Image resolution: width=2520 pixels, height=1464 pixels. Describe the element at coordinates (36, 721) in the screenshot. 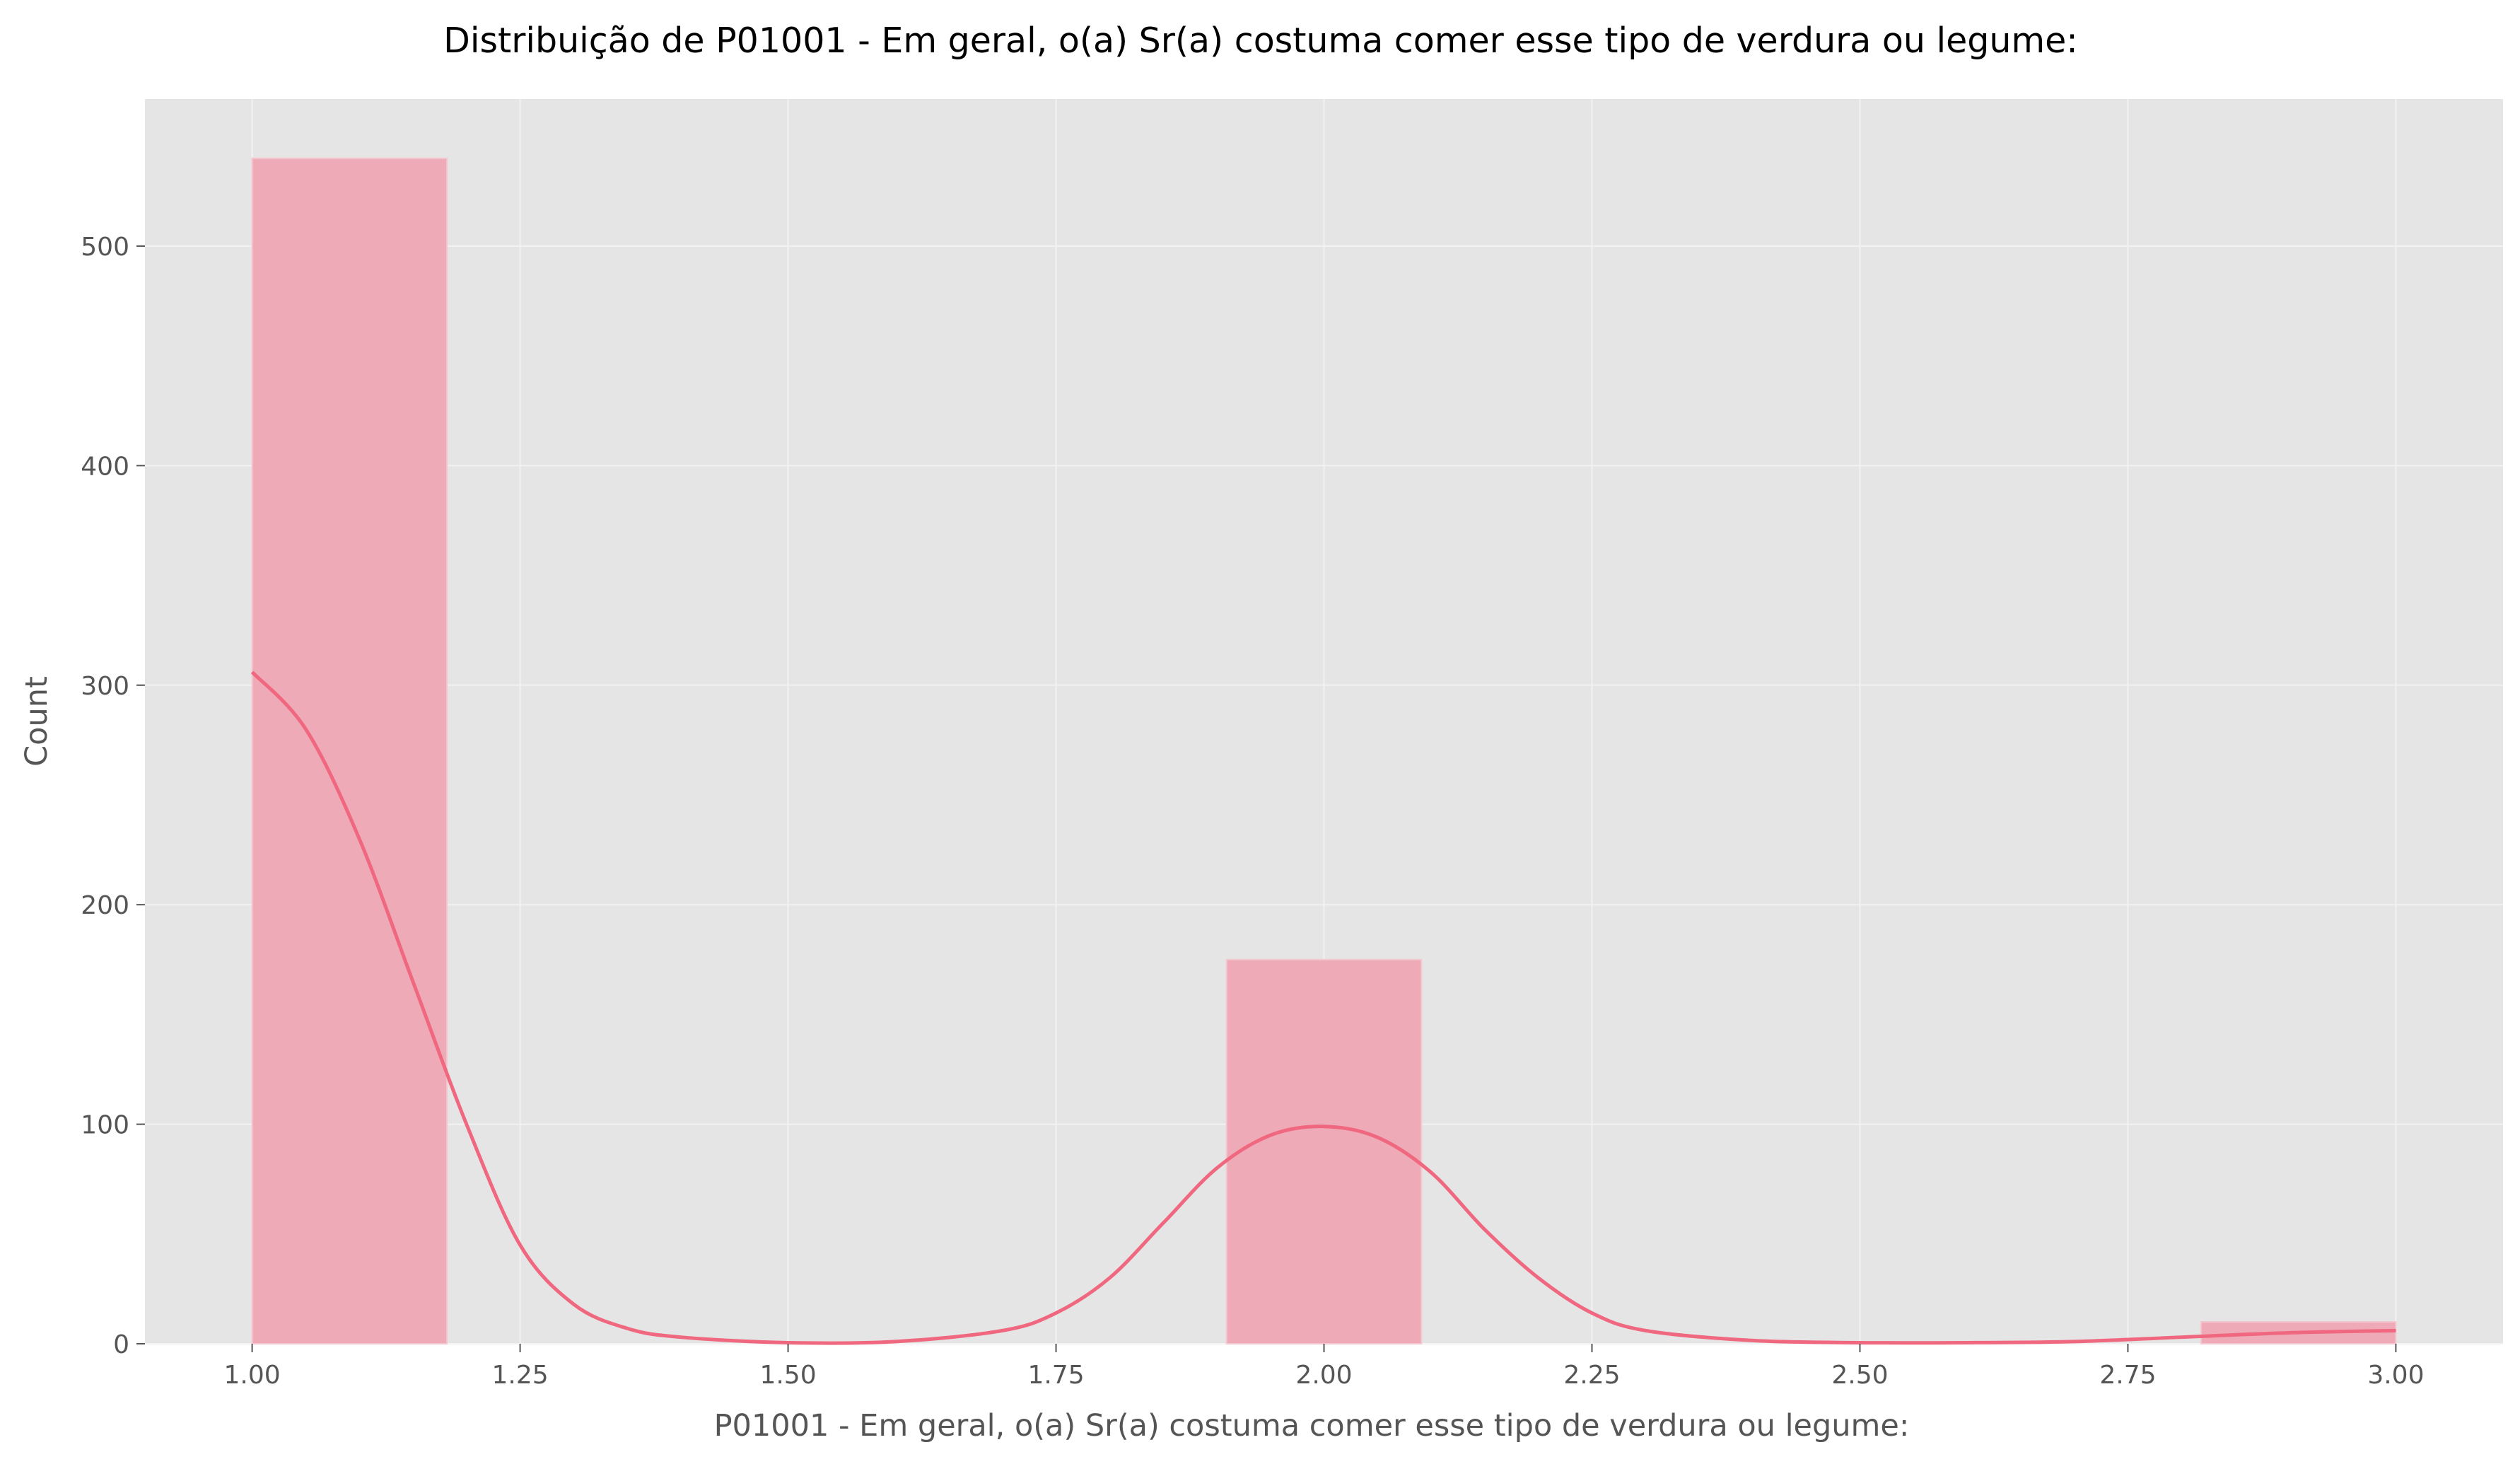

I see `y-axis-label: Count` at that location.